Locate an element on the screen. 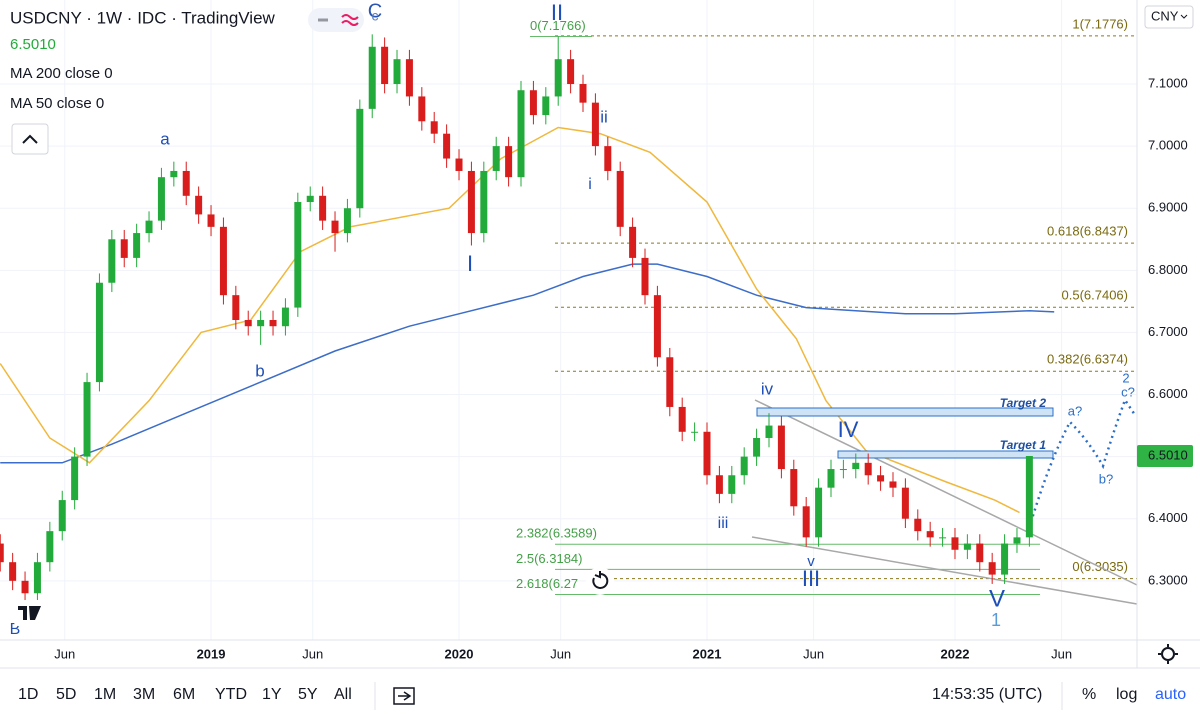 The image size is (1200, 716). x-tick-label: 2020 is located at coordinates (459, 653).